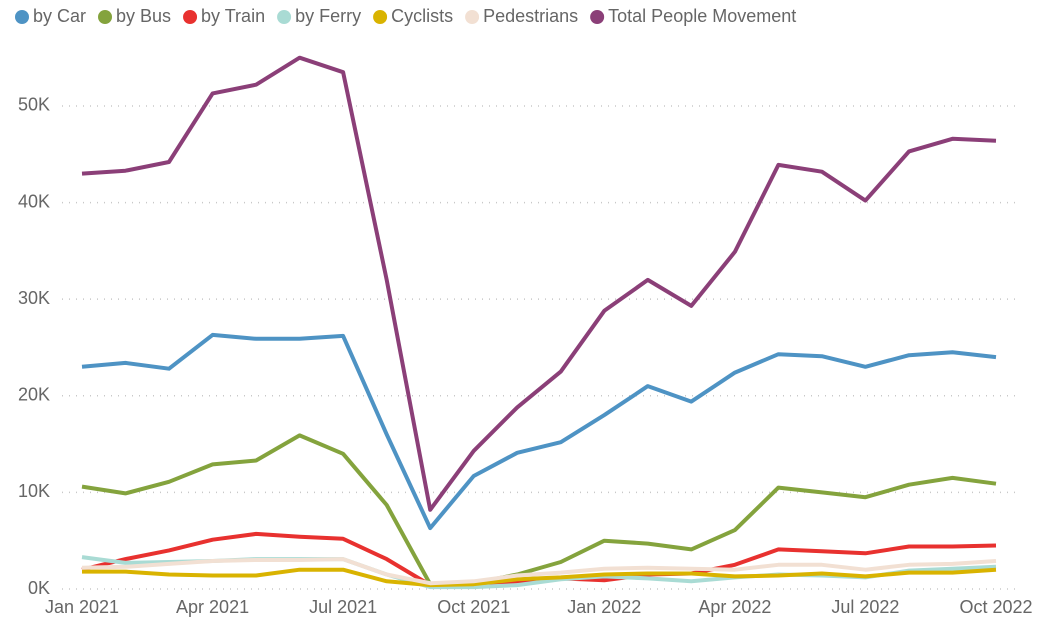  Describe the element at coordinates (328, 16) in the screenshot. I see `legend-label: by Ferry` at that location.